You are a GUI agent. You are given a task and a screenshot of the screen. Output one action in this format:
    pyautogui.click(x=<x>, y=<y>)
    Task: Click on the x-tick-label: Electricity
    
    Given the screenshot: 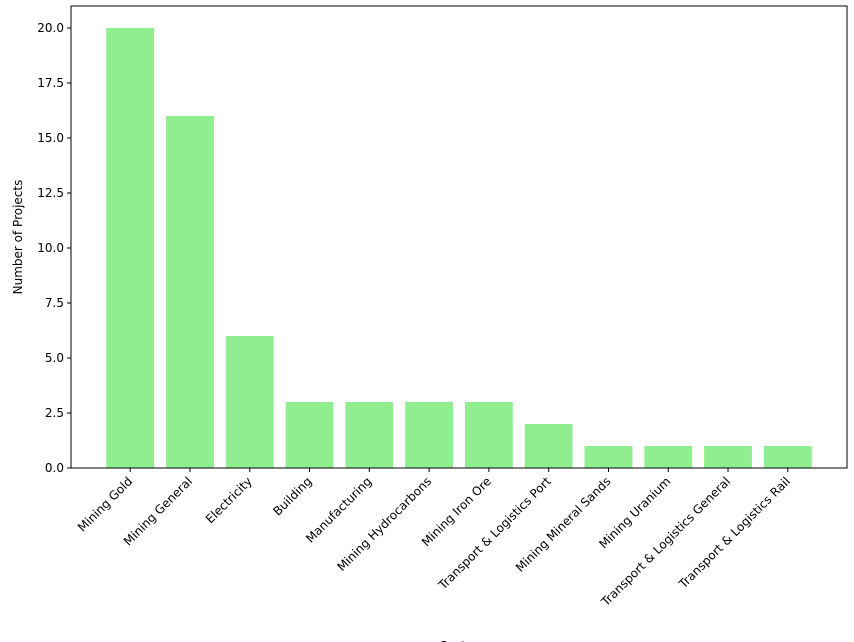 What is the action you would take?
    pyautogui.click(x=229, y=500)
    